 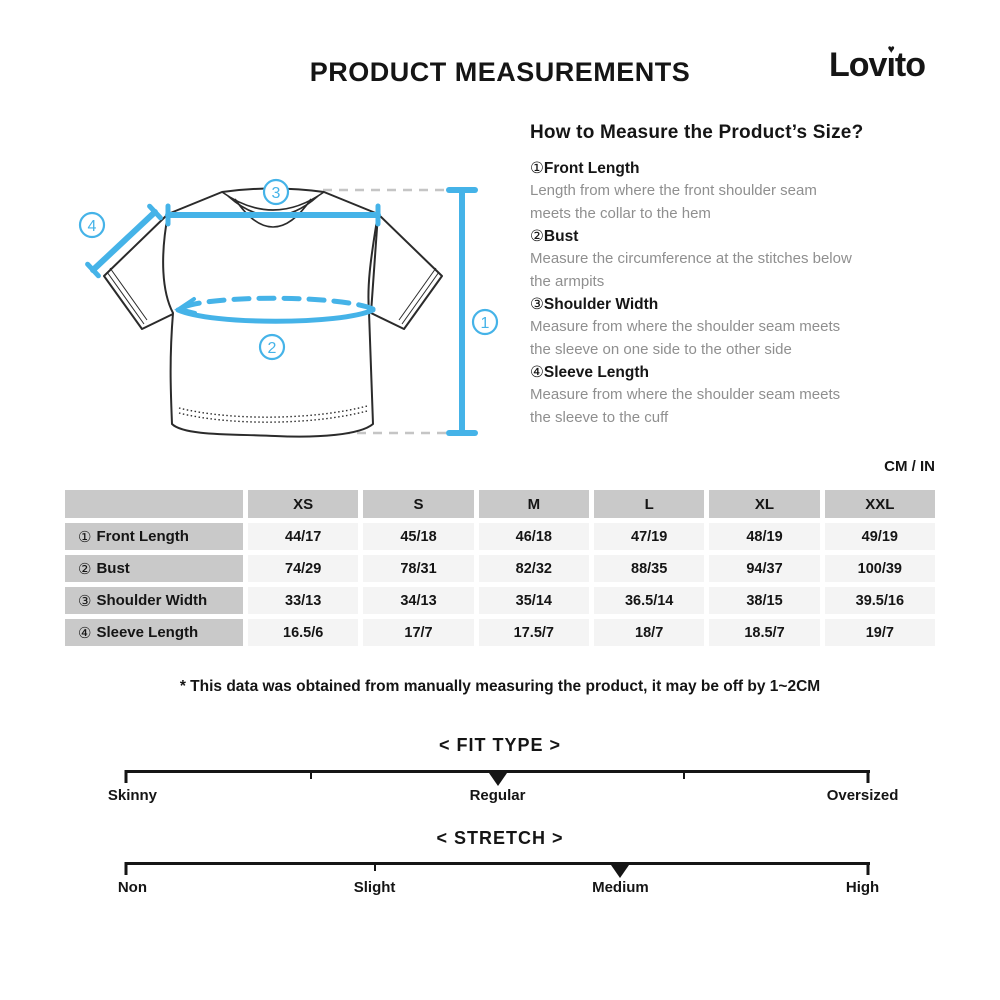 I want to click on table-cell: 17.5/7, so click(x=533, y=632).